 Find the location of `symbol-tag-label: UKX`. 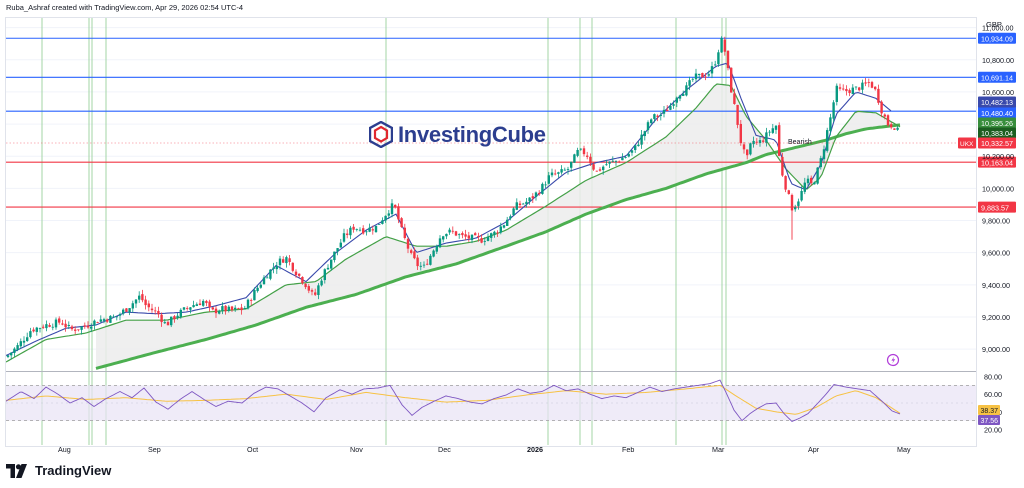

symbol-tag-label: UKX is located at coordinates (967, 144).